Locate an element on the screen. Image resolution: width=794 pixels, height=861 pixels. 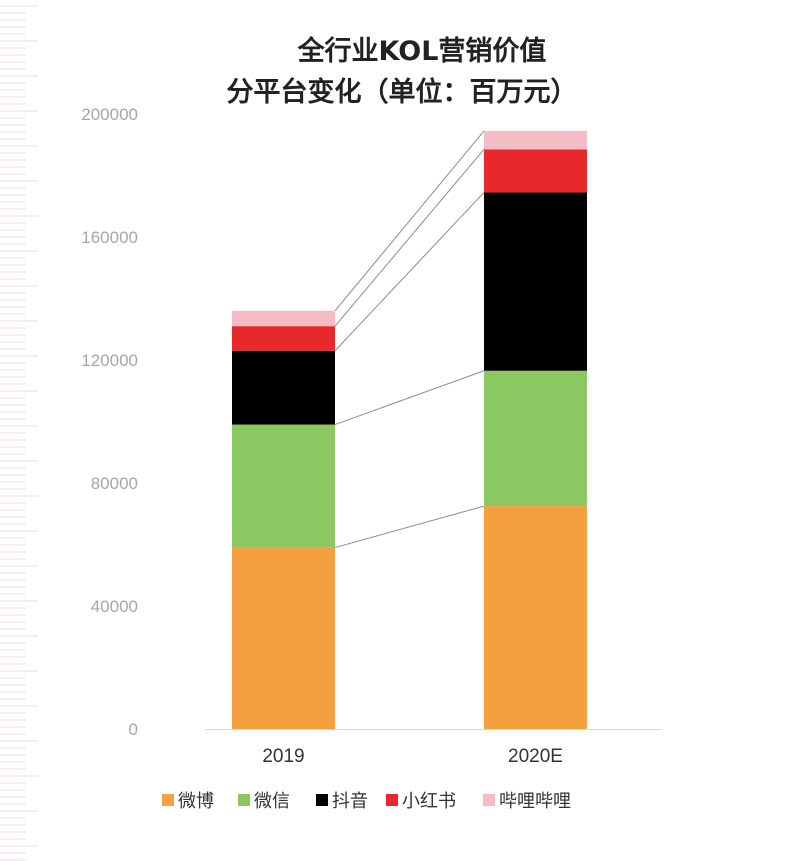
x-category-label: 2019 is located at coordinates (283, 756).